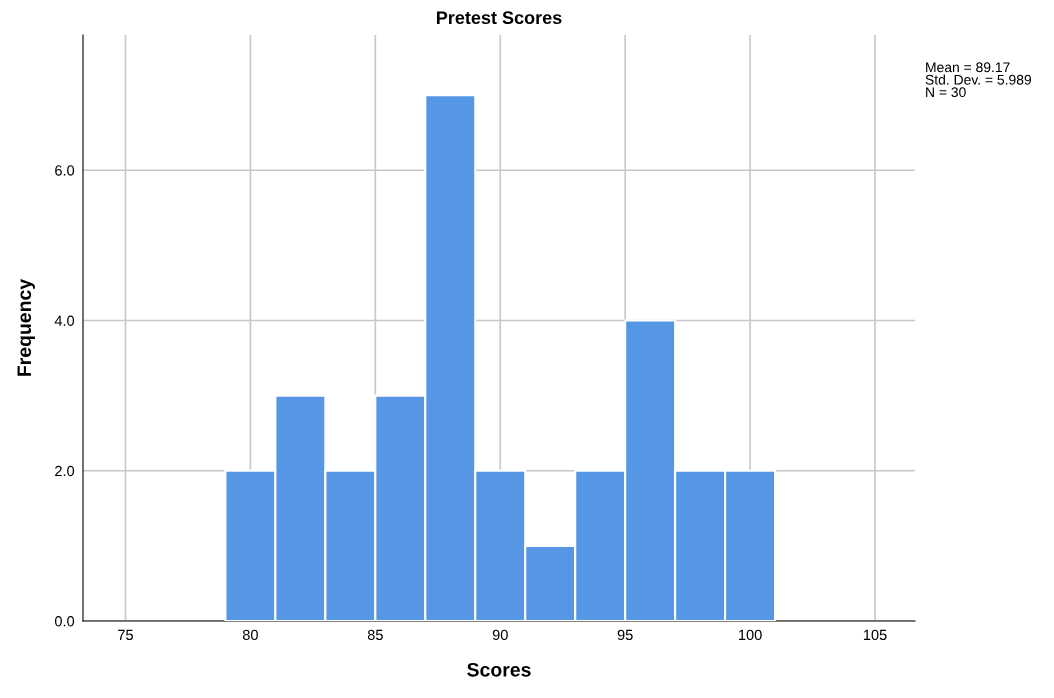  Describe the element at coordinates (750, 635) in the screenshot. I see `x-tick-label: 100` at that location.